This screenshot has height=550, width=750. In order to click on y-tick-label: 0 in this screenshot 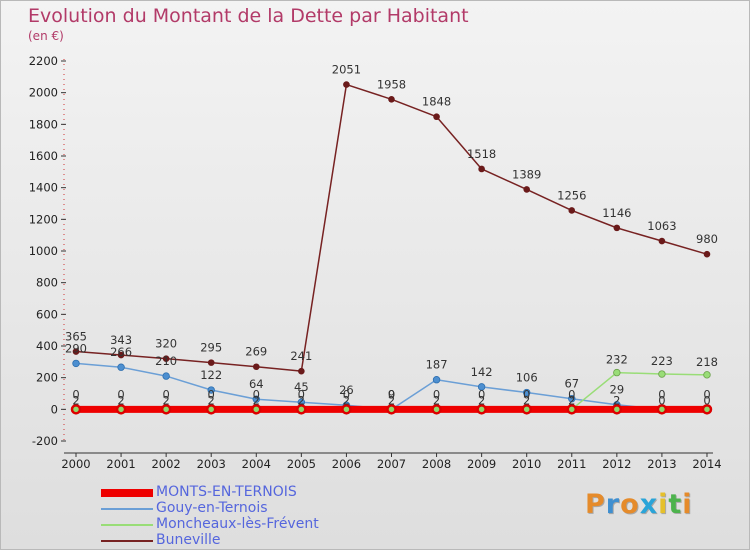, I will do `click(54, 409)`.